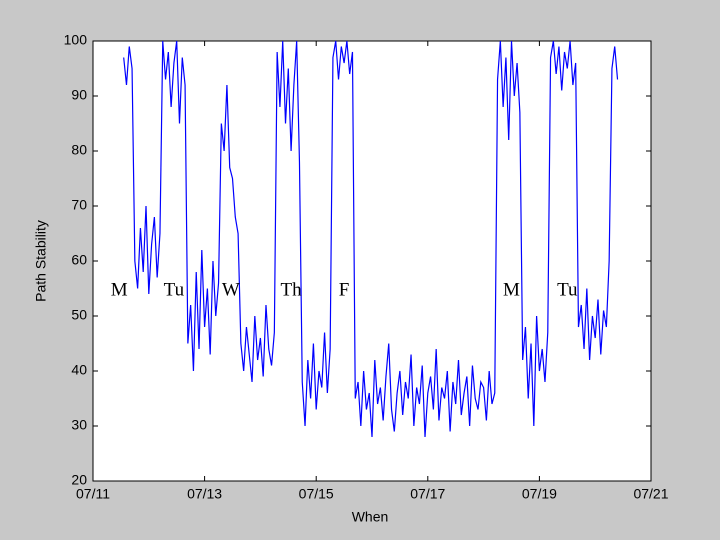 This screenshot has width=720, height=540. What do you see at coordinates (370, 517) in the screenshot?
I see `x-axis-label: When` at bounding box center [370, 517].